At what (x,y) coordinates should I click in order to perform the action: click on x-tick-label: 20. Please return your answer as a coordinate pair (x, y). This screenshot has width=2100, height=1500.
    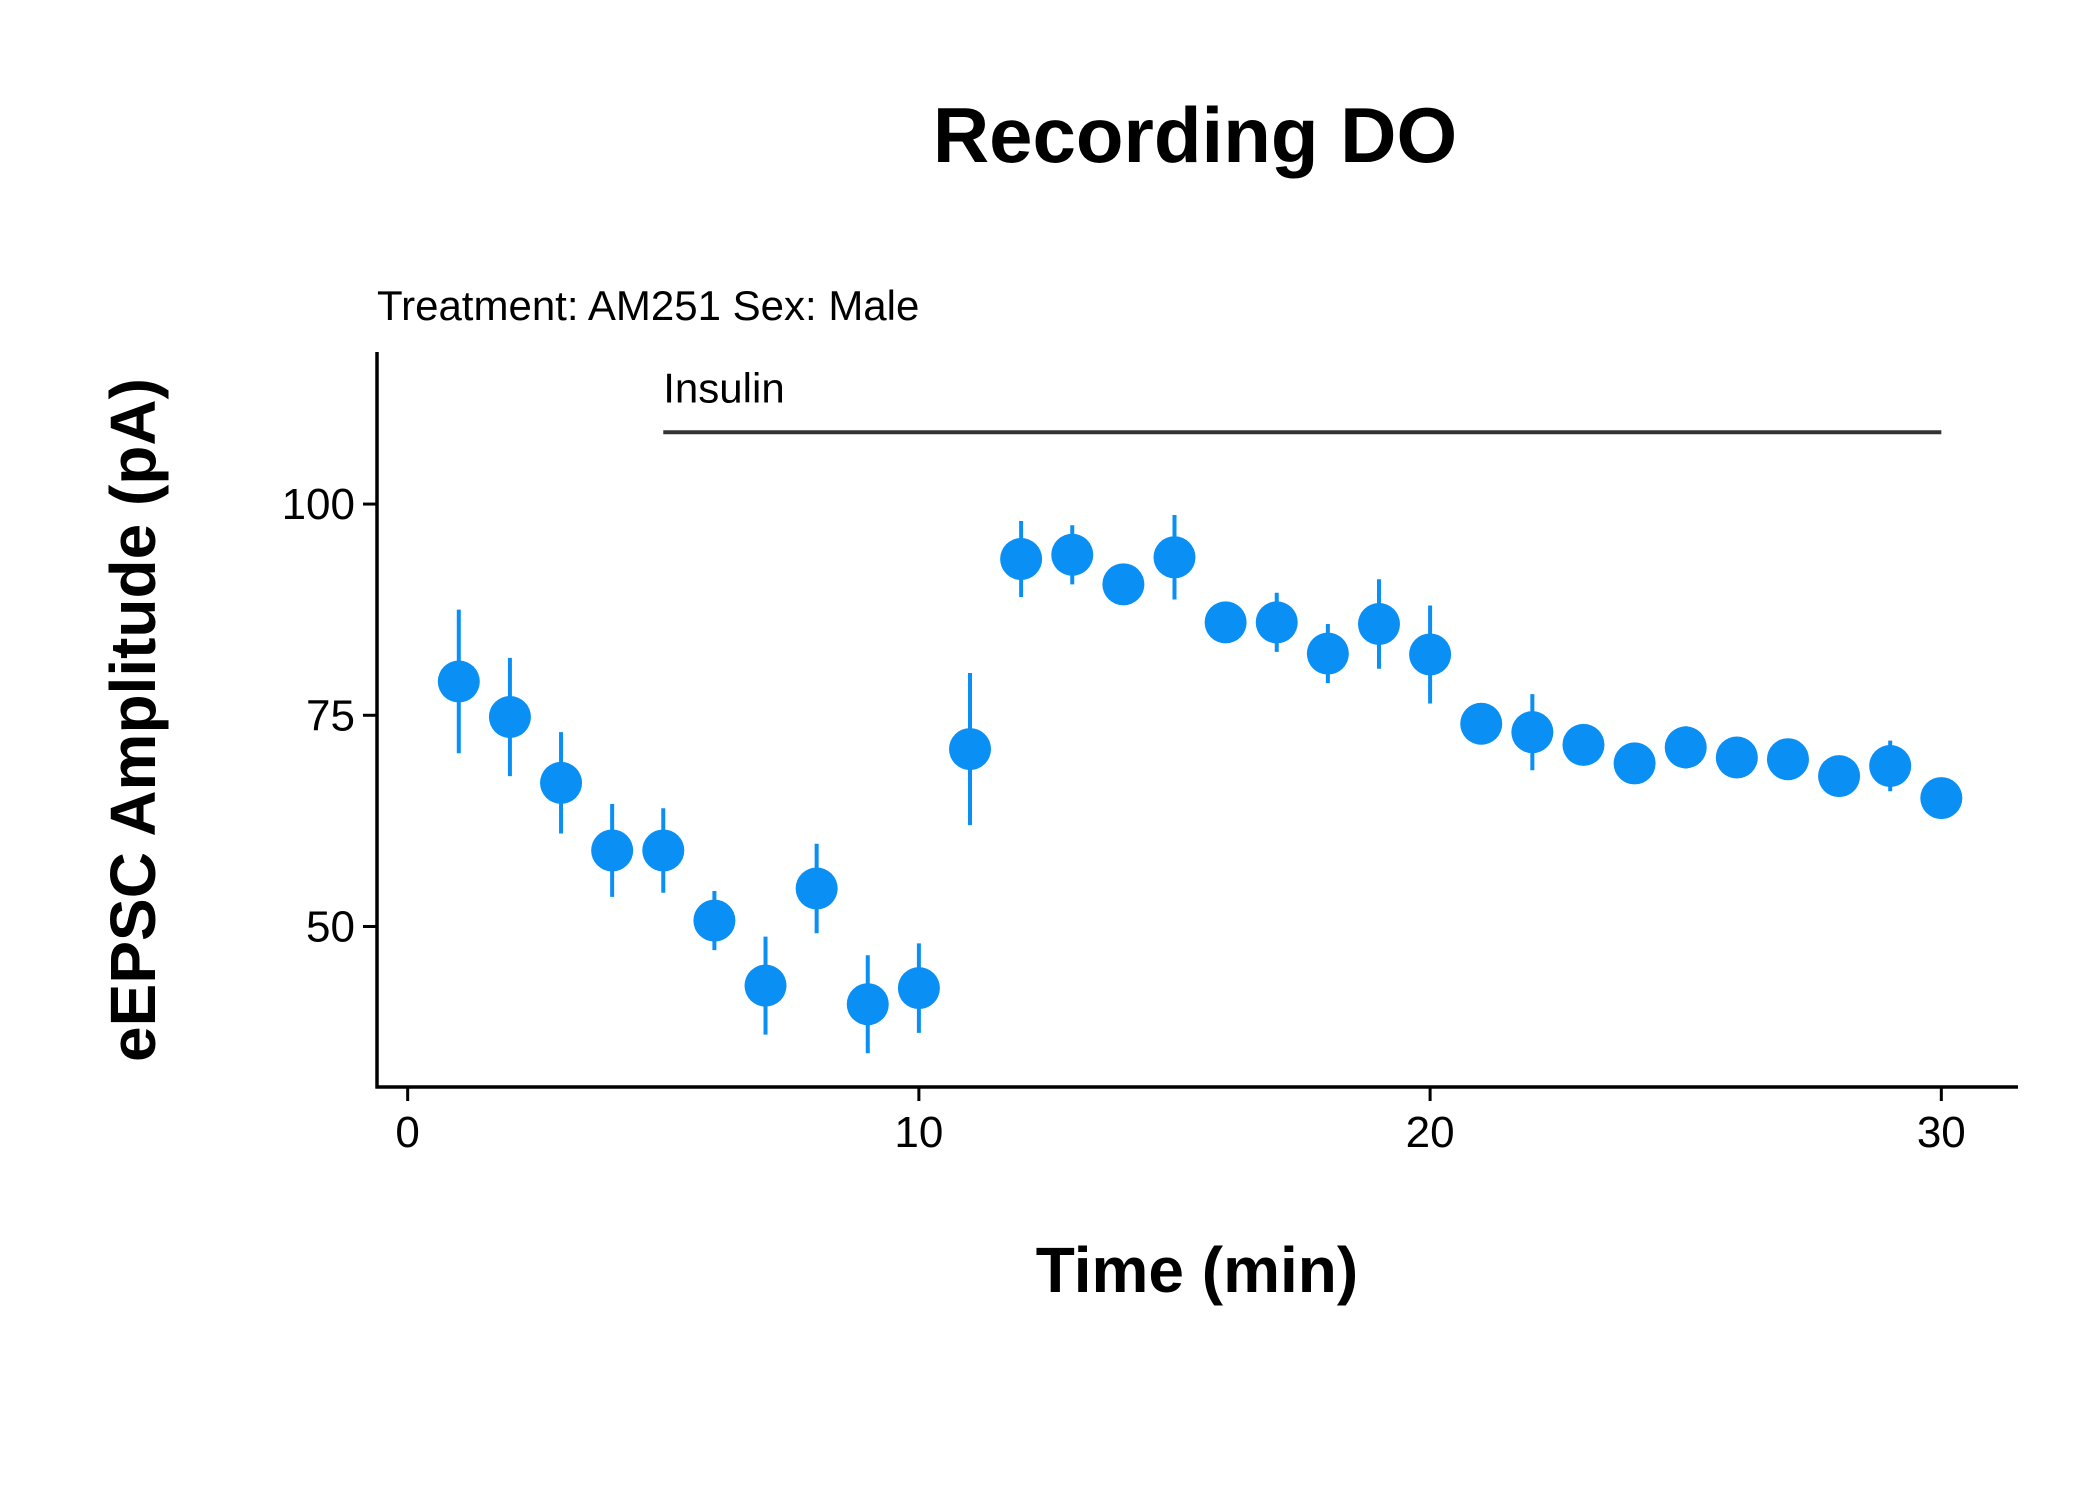
    Looking at the image, I should click on (1430, 1132).